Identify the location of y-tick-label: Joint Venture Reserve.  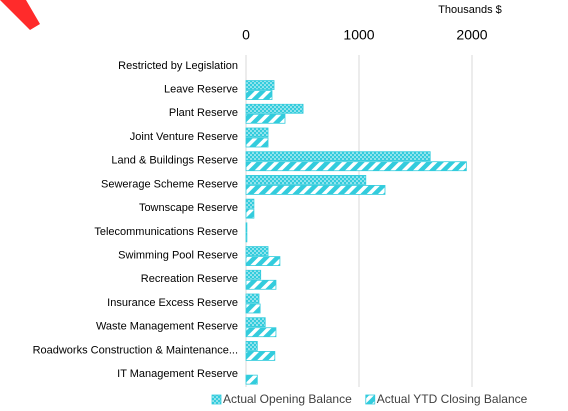
(184, 137).